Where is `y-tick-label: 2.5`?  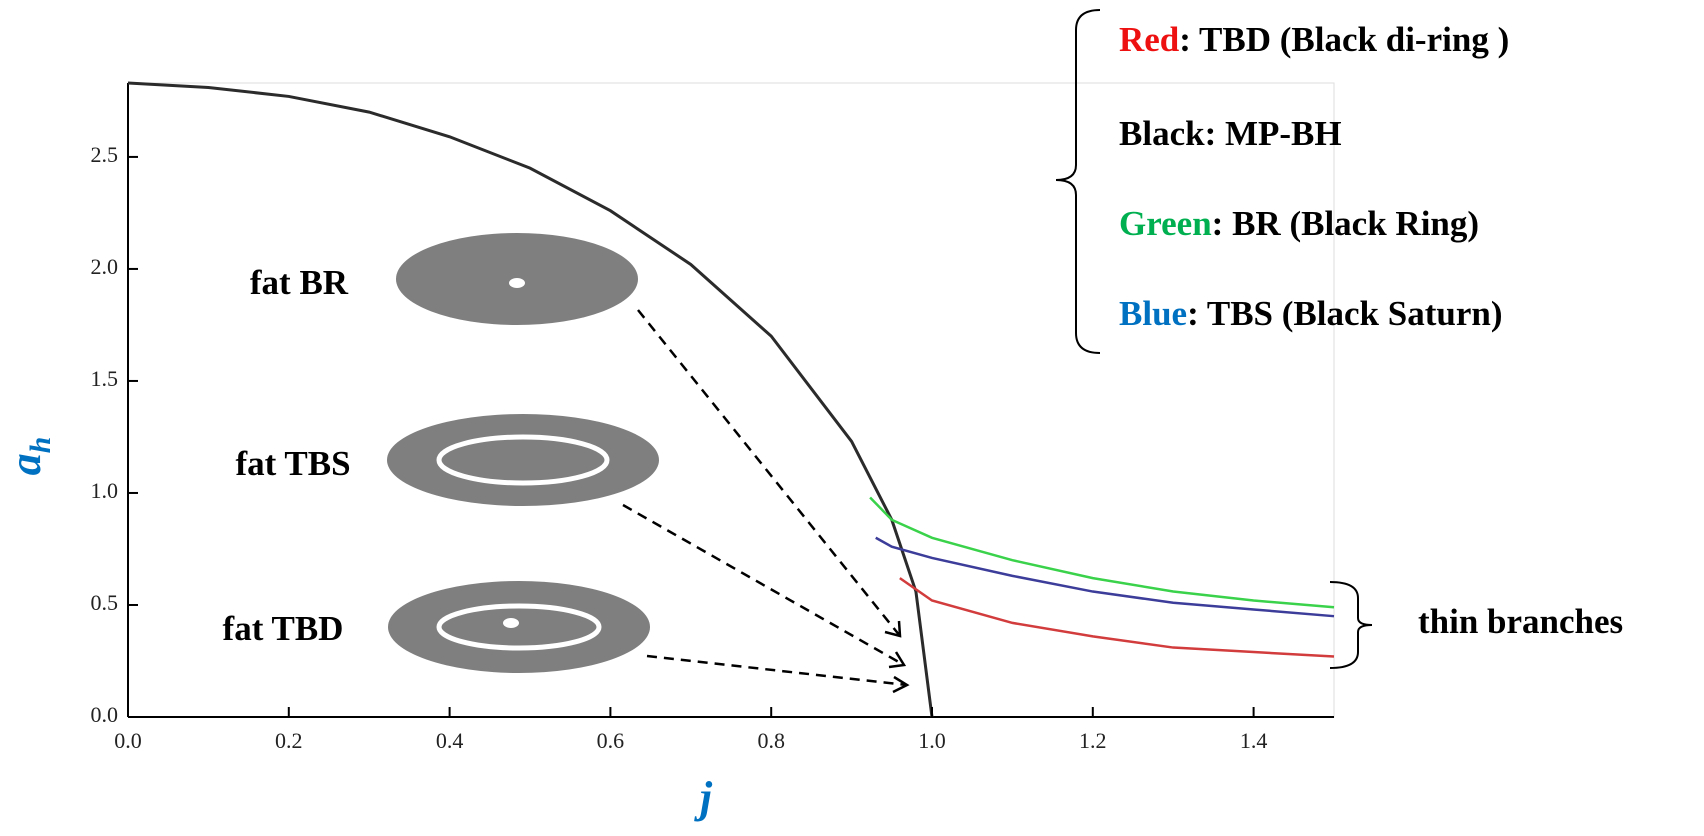
y-tick-label: 2.5 is located at coordinates (105, 154).